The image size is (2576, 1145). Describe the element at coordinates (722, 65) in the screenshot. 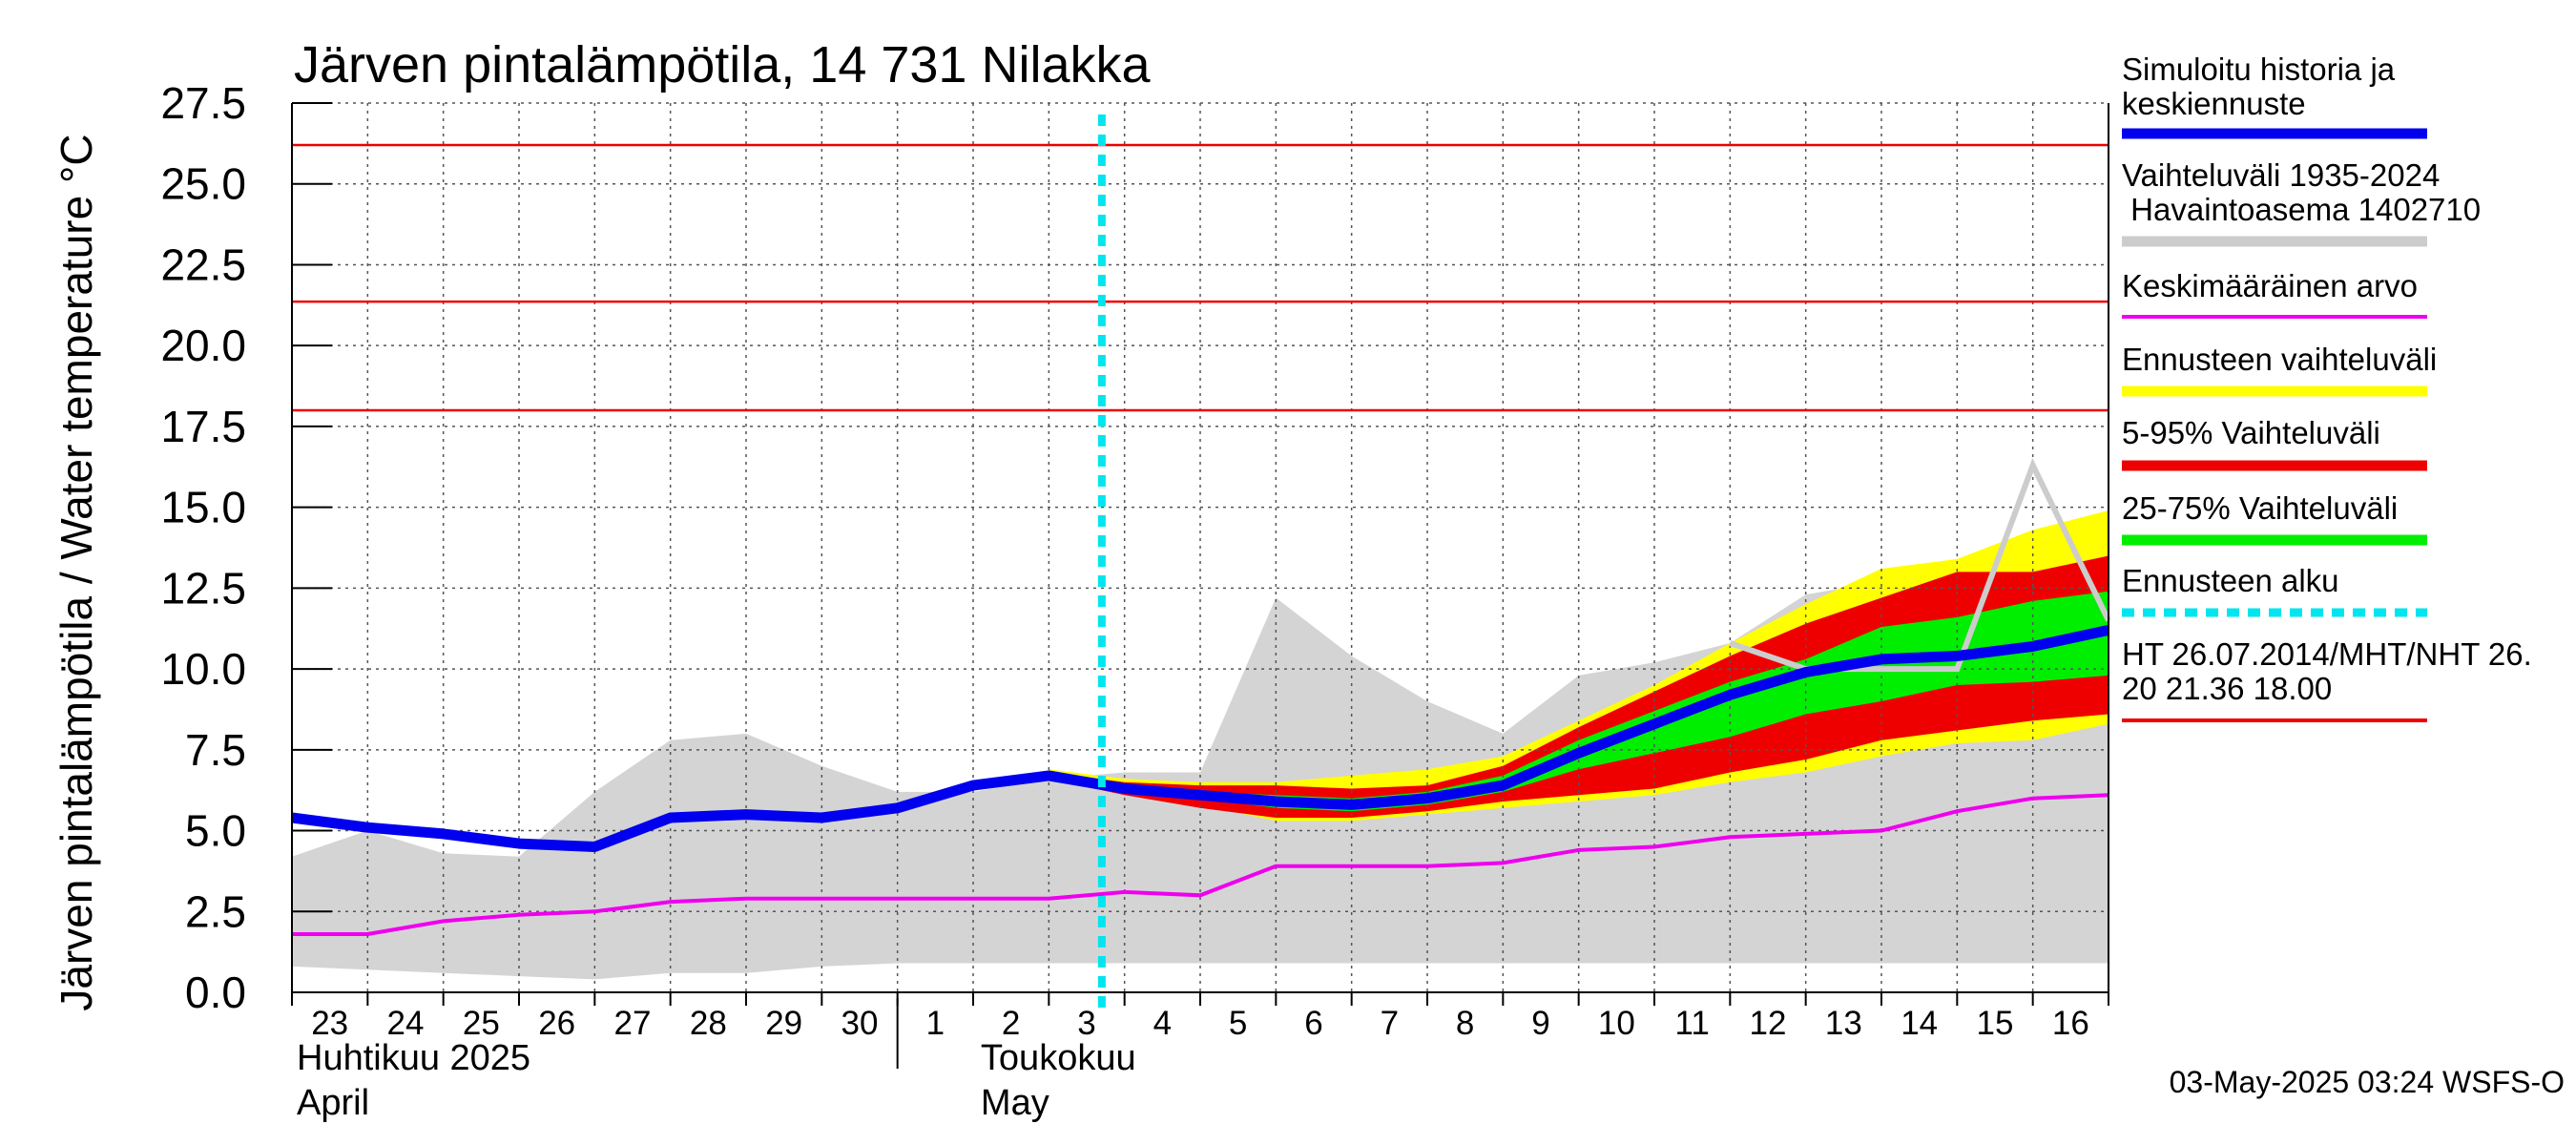

I see `chart-title: Järven pintalämpötila, 14 731 Nilakka` at that location.